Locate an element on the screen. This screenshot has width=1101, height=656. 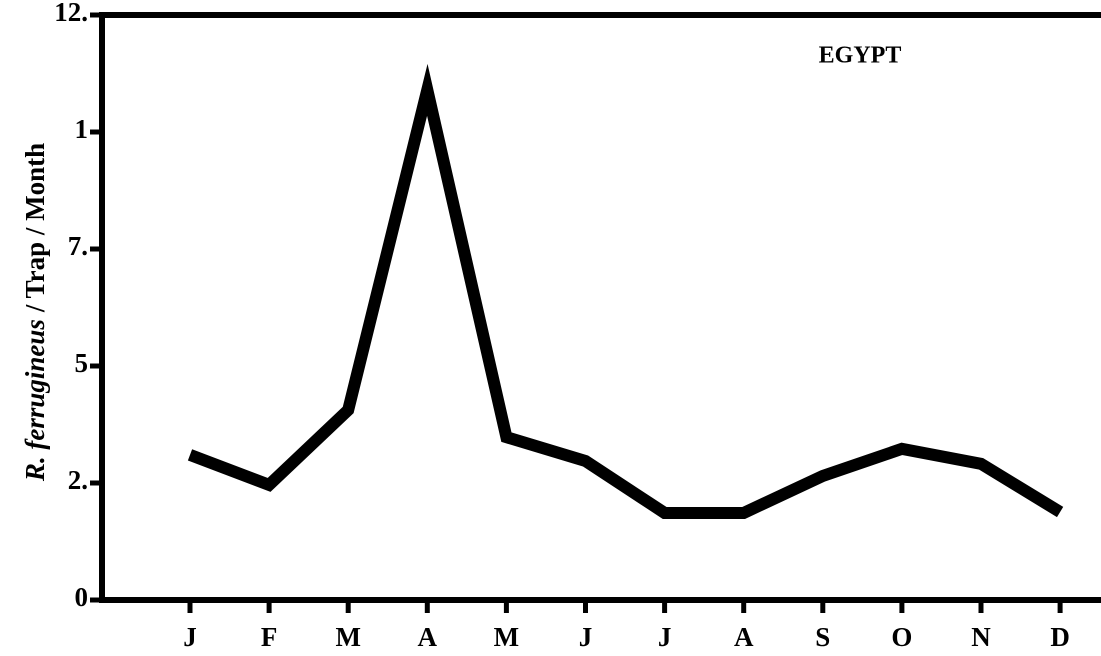
y-tick-label: 12. is located at coordinates (71, 13).